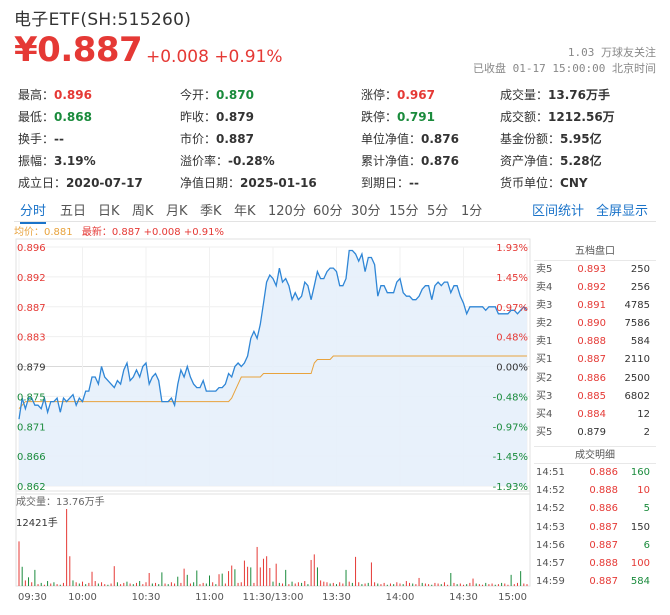 This screenshot has width=670, height=615. I want to click on order-book-title: 五档盘口, so click(595, 252).